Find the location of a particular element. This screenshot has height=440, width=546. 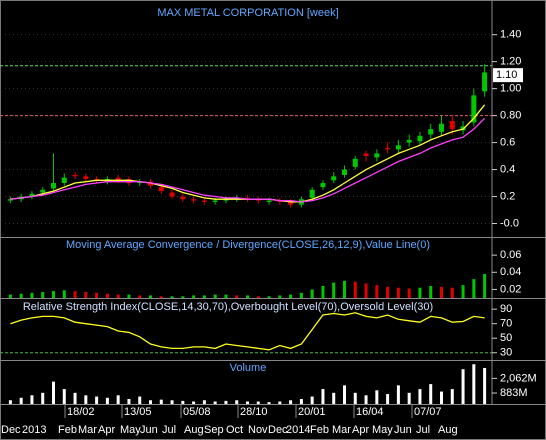

y-tick-label: 0.02 is located at coordinates (510, 289).